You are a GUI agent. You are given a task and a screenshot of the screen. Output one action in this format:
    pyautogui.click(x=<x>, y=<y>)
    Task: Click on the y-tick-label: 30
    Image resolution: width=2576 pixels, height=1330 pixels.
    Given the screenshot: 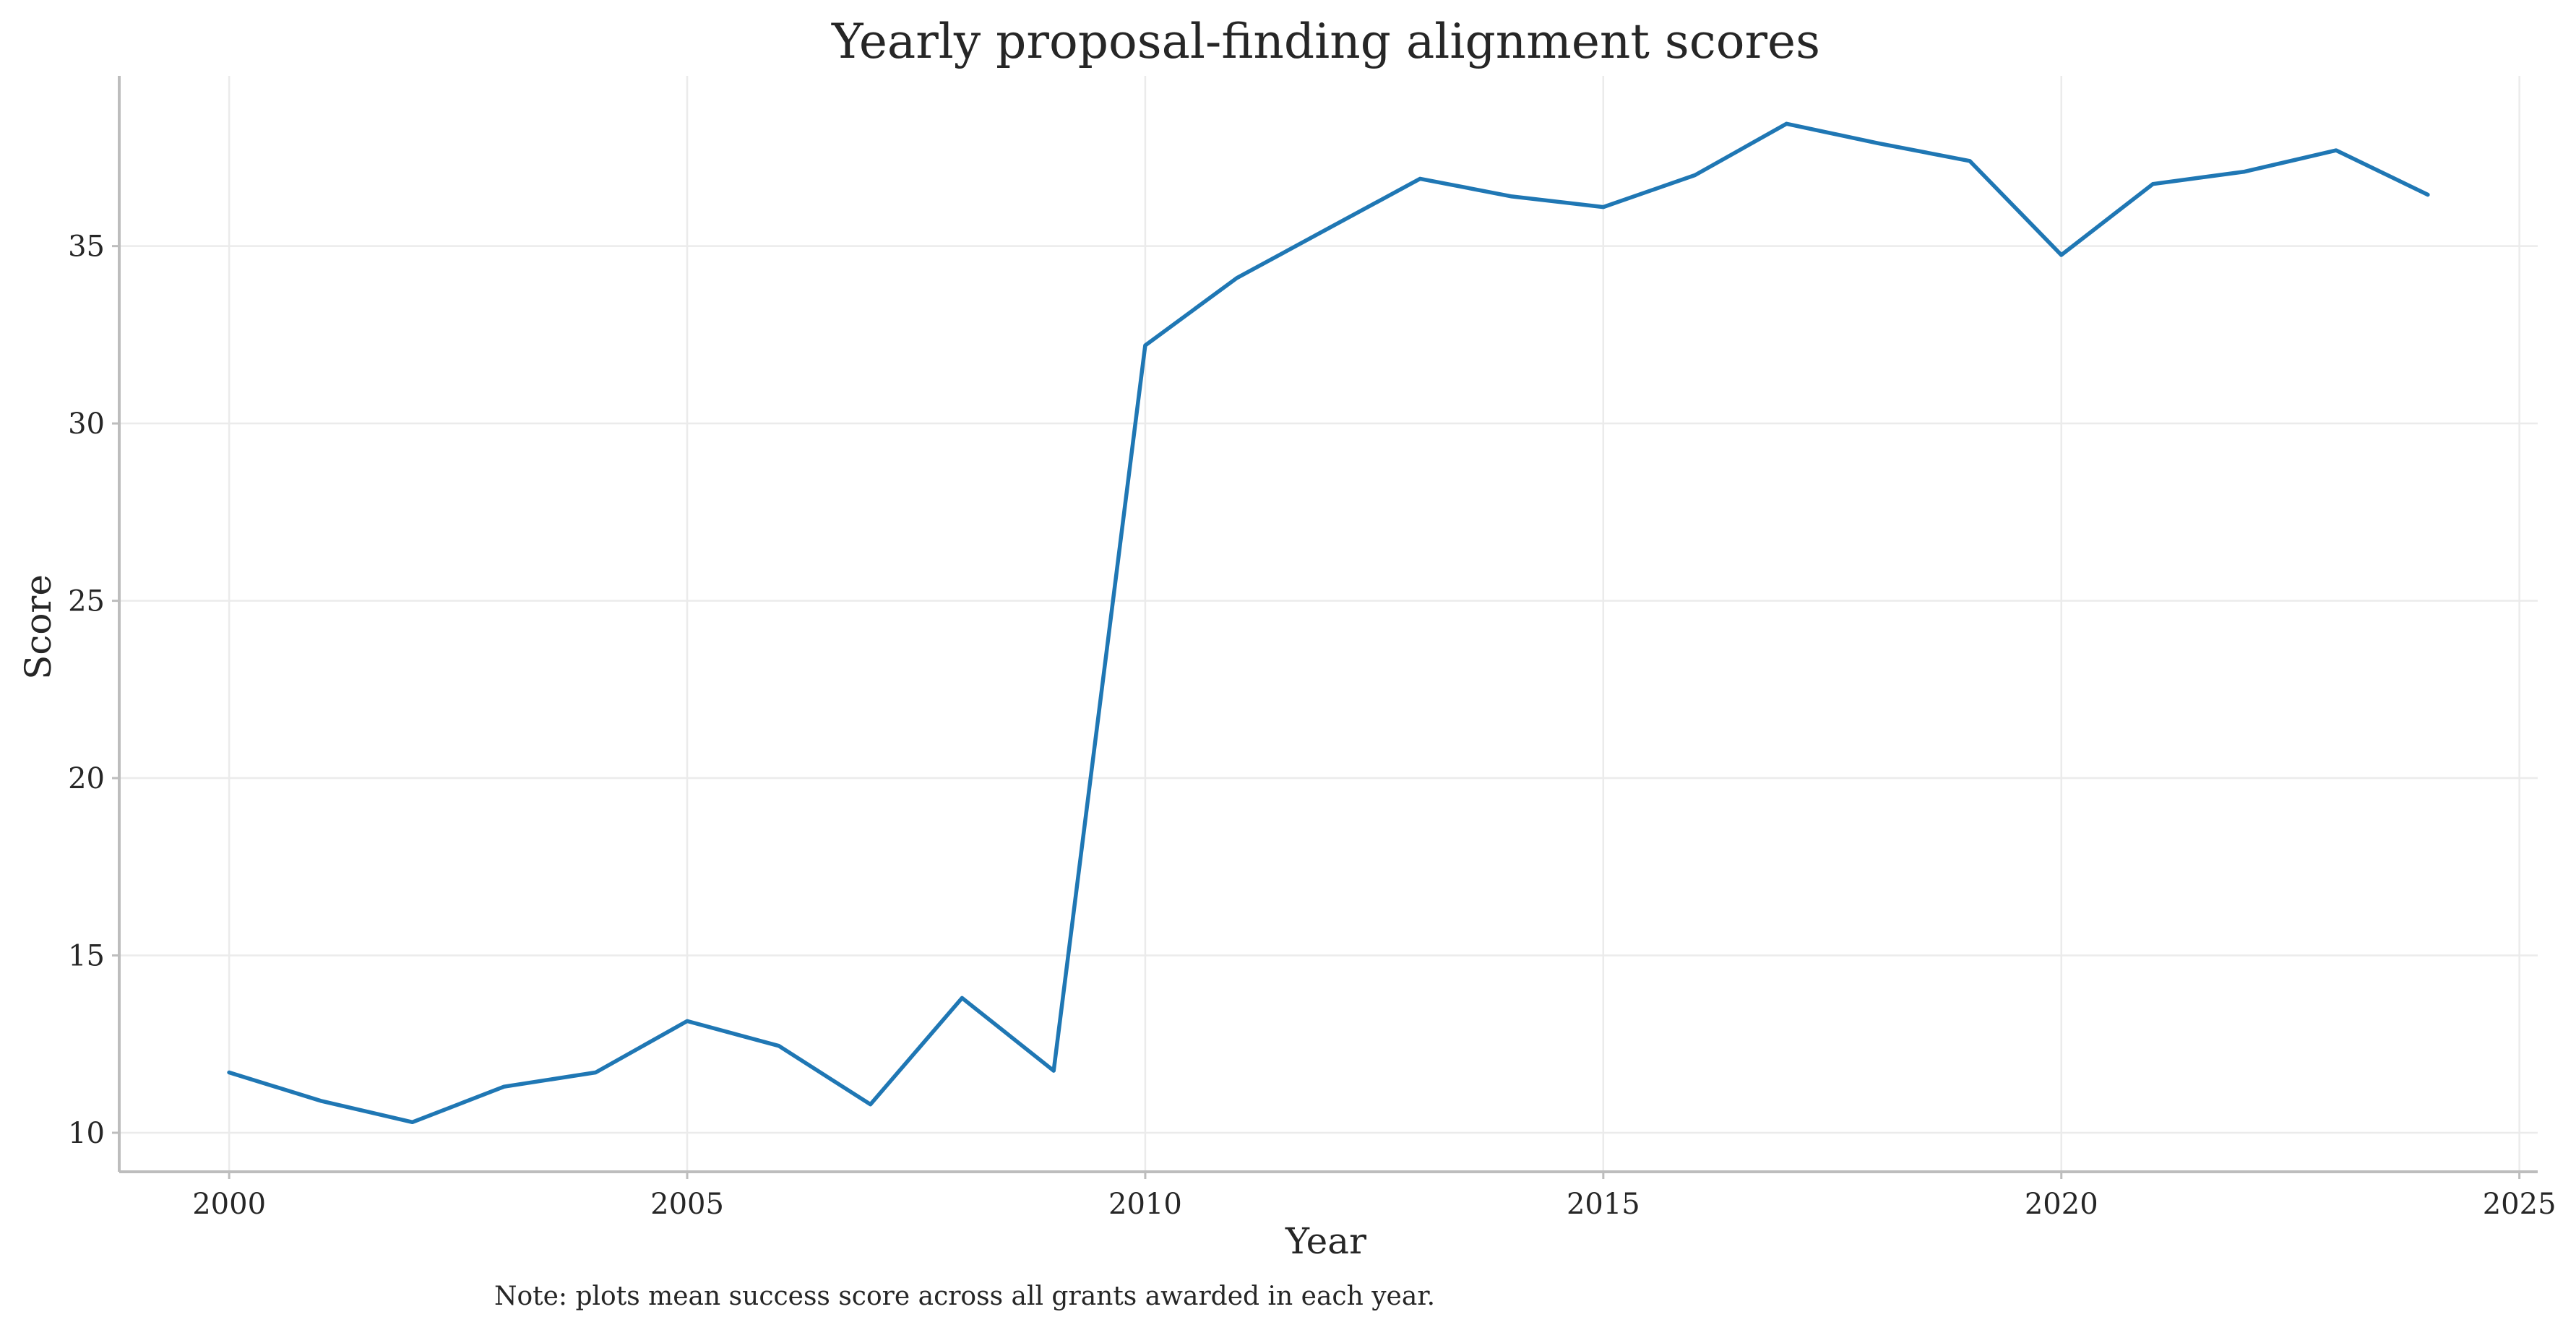 What is the action you would take?
    pyautogui.click(x=86, y=424)
    